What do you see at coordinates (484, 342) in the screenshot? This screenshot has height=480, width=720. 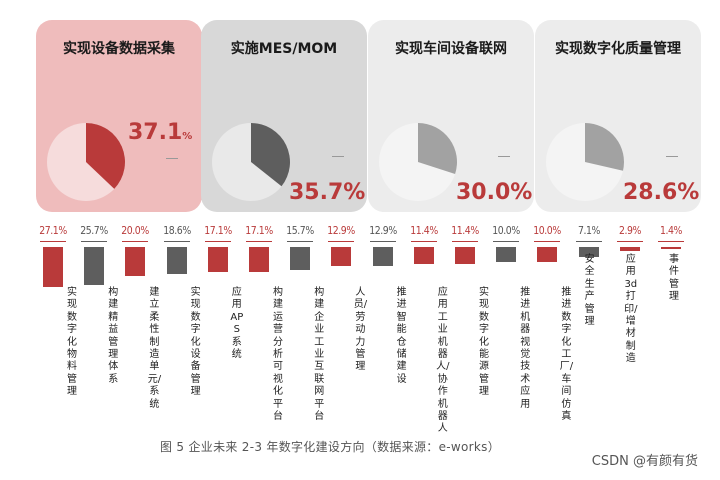 I see `bar-category-label: 实现数字化能源管理` at bounding box center [484, 342].